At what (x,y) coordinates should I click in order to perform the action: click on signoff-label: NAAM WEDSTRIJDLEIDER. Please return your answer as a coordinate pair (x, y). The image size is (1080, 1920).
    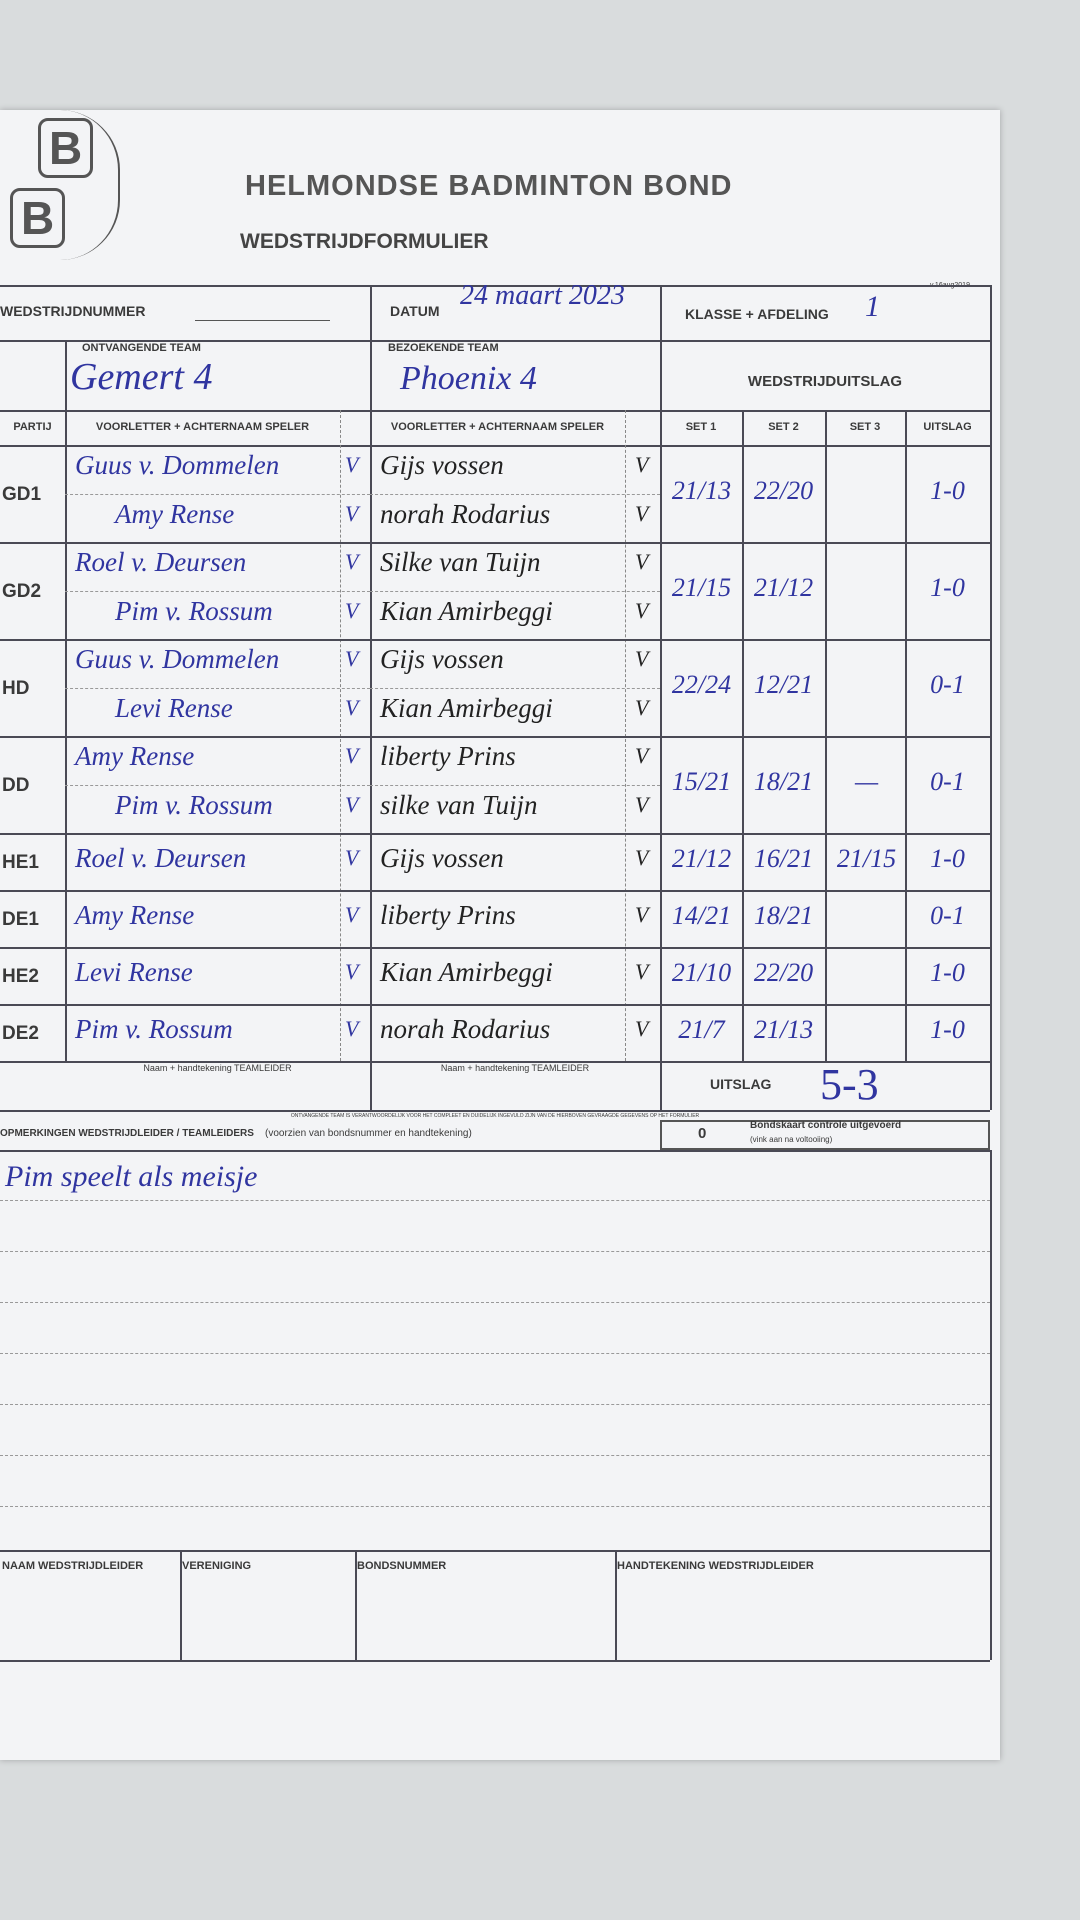
    Looking at the image, I should click on (73, 1566).